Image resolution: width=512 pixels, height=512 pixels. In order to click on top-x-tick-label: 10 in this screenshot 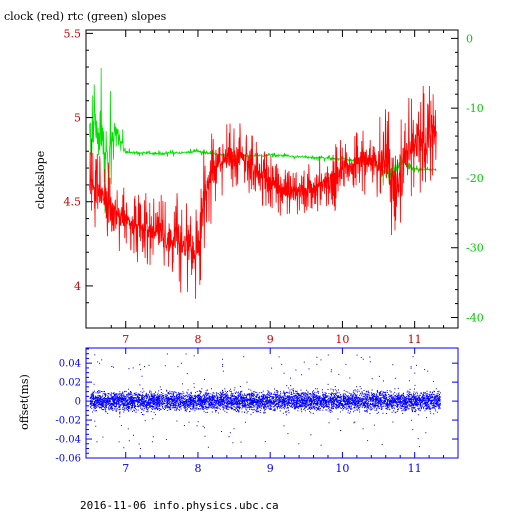, I will do `click(342, 339)`.